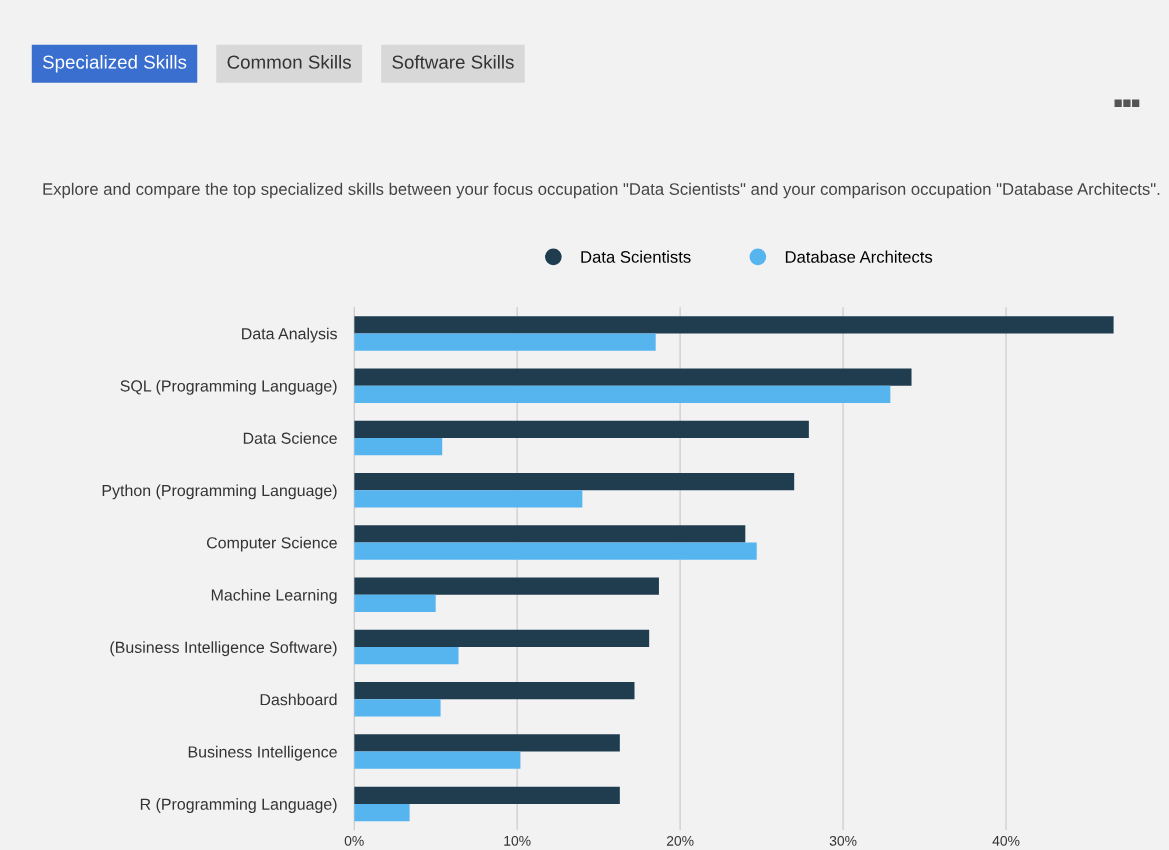  What do you see at coordinates (238, 805) in the screenshot?
I see `y-tick-label: R (Programming Language)` at bounding box center [238, 805].